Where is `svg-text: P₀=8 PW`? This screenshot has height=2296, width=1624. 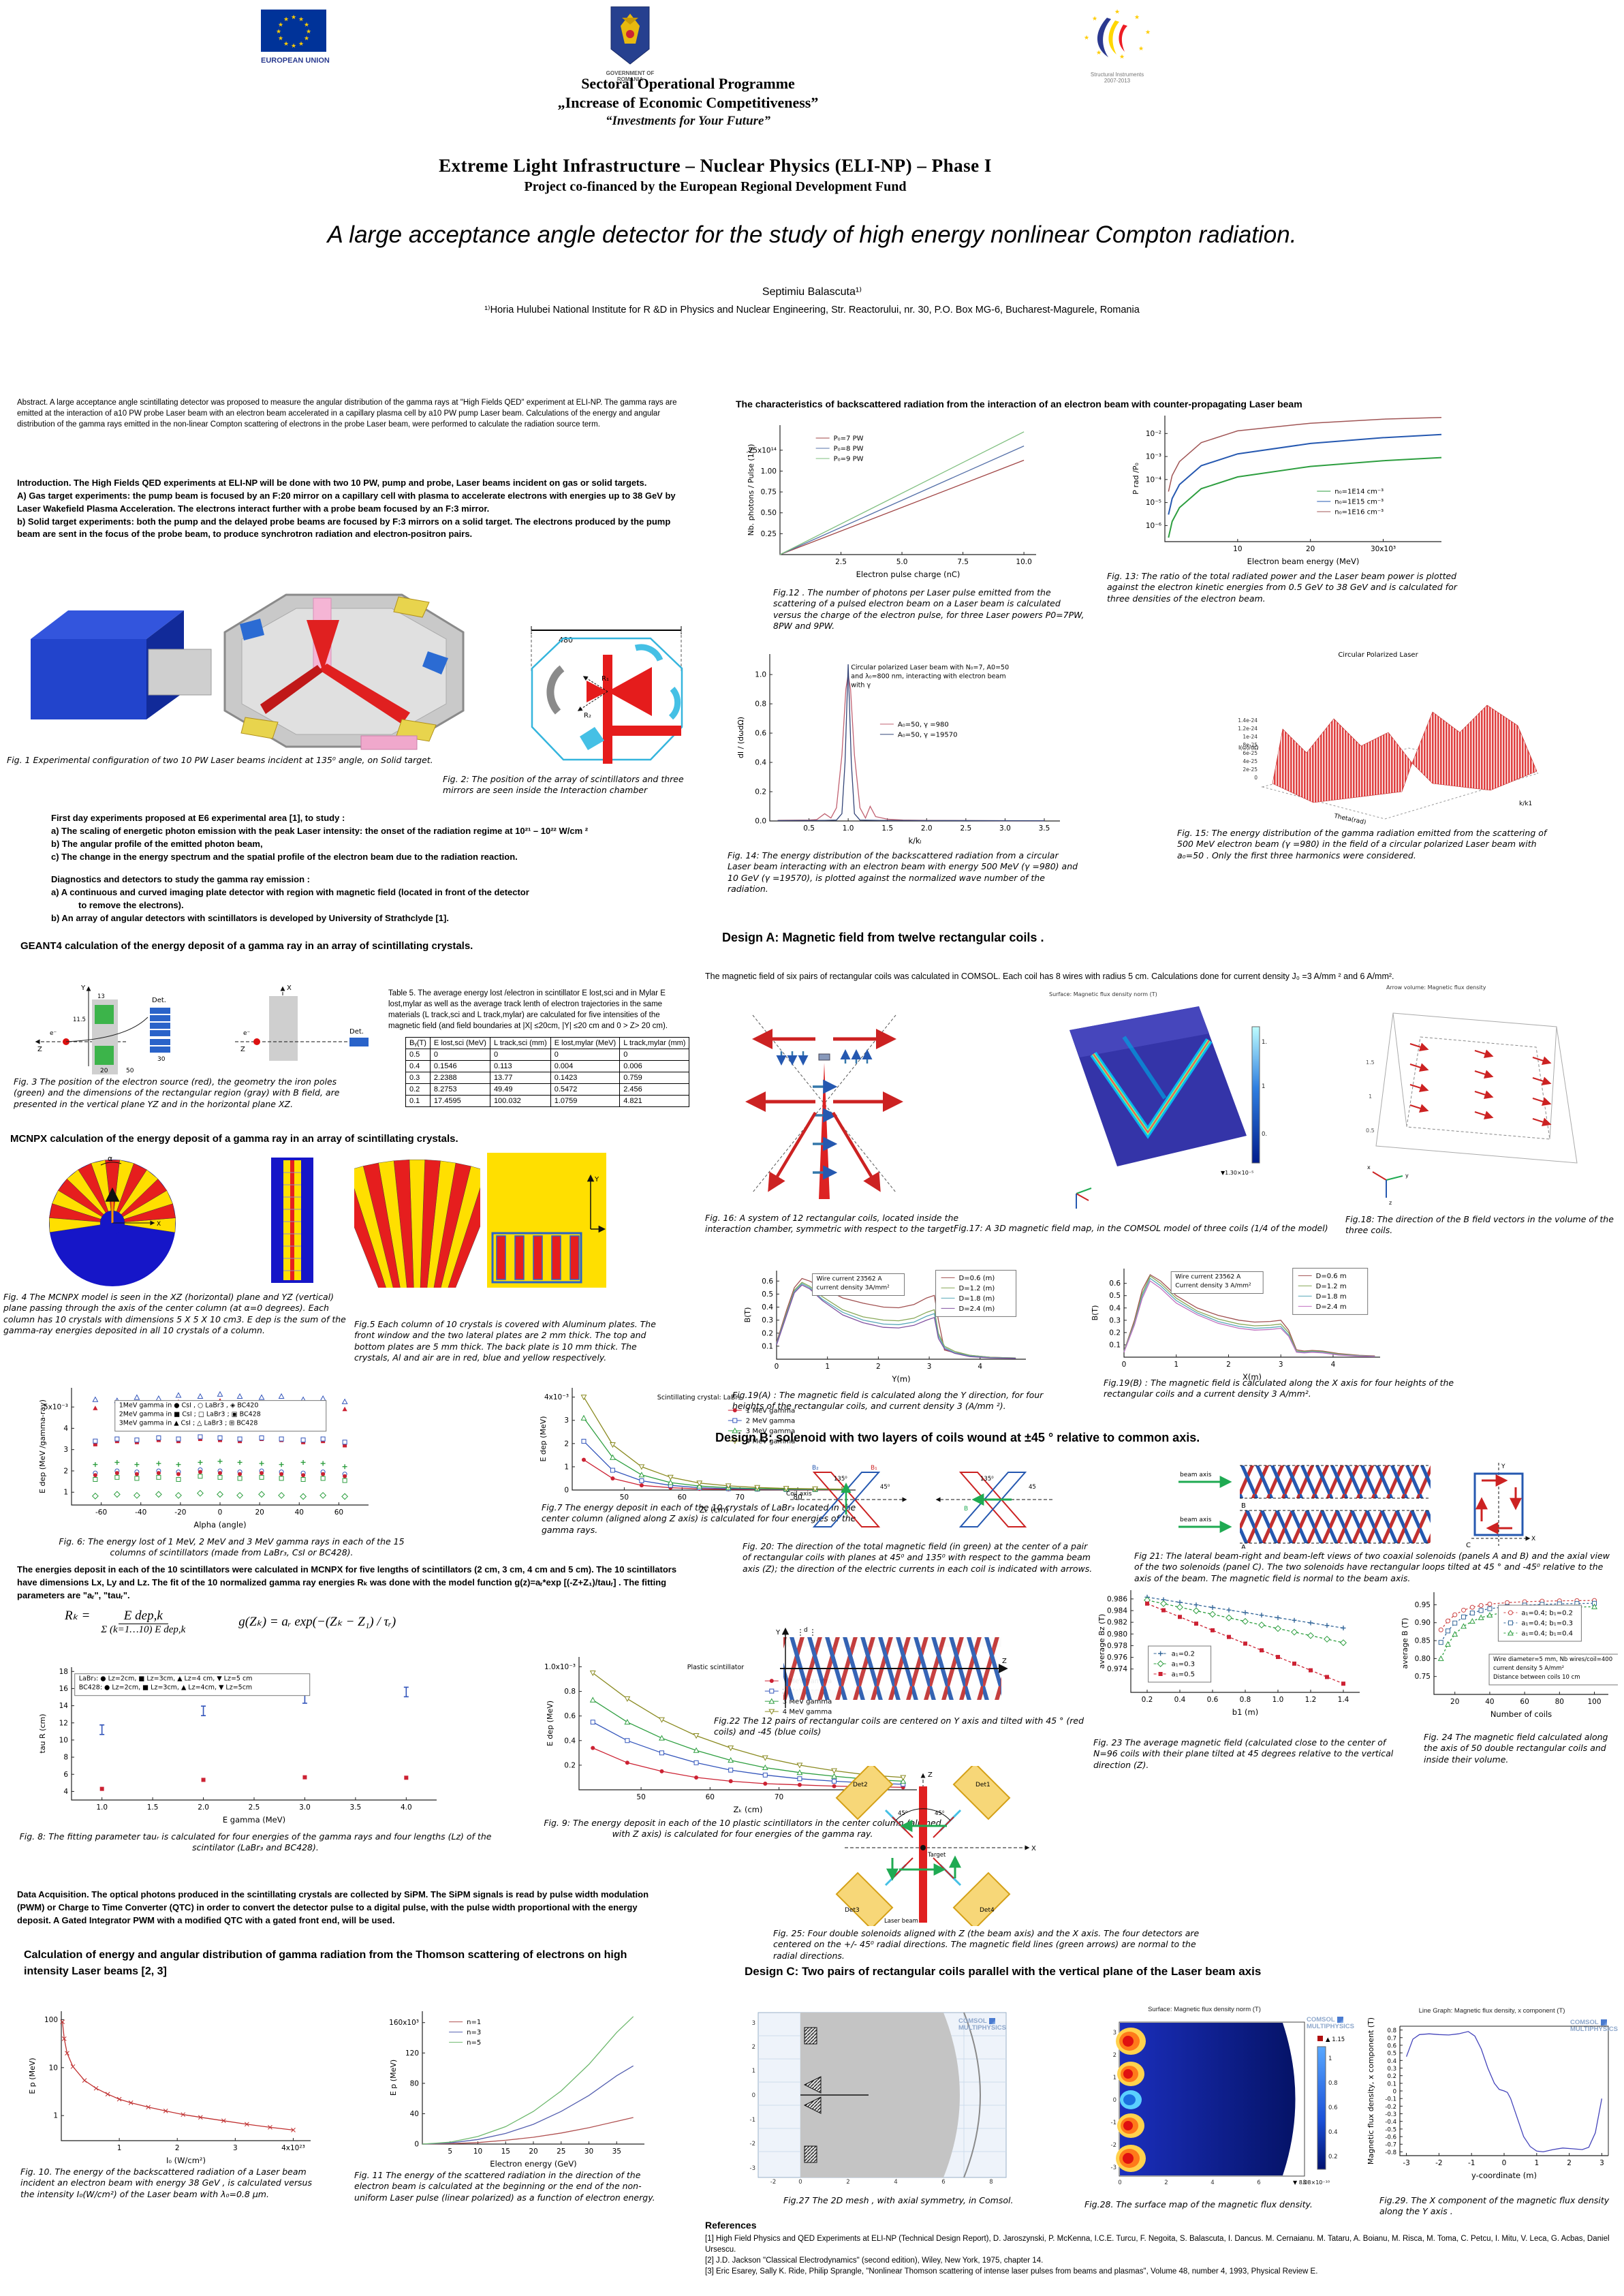
svg-text: P₀=8 PW is located at coordinates (849, 450).